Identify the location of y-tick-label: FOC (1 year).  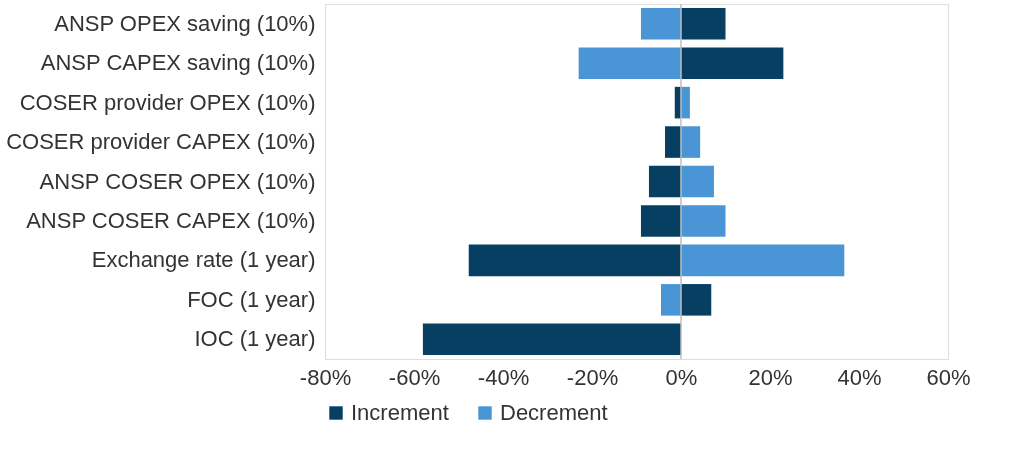
(251, 299).